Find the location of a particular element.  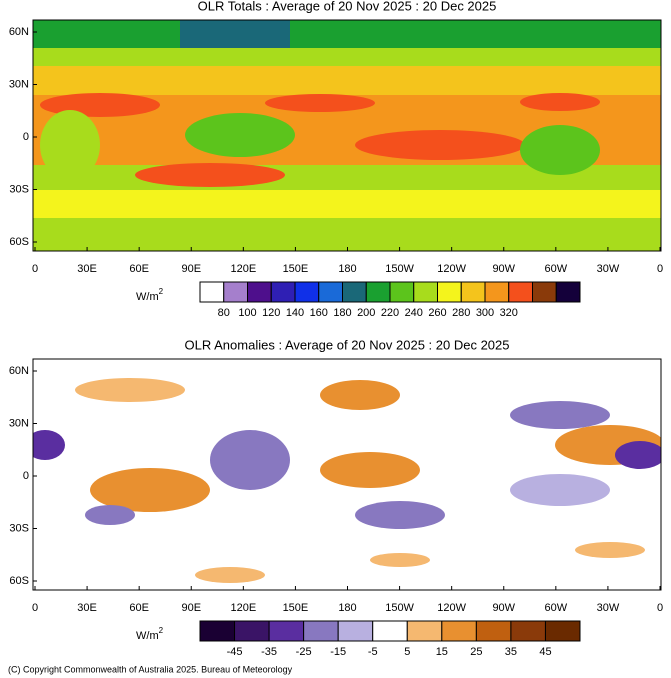

colorbar-label: 240 is located at coordinates (414, 313).